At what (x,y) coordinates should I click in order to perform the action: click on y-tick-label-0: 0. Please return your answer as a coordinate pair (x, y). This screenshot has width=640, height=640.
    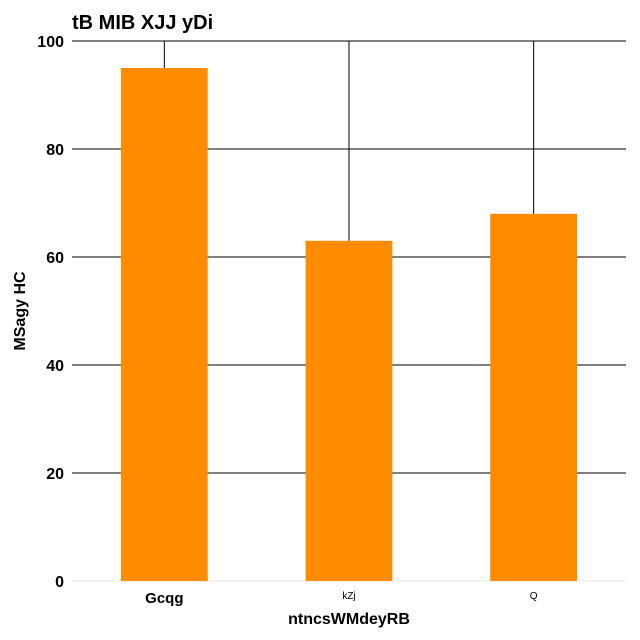
    Looking at the image, I should click on (59, 582).